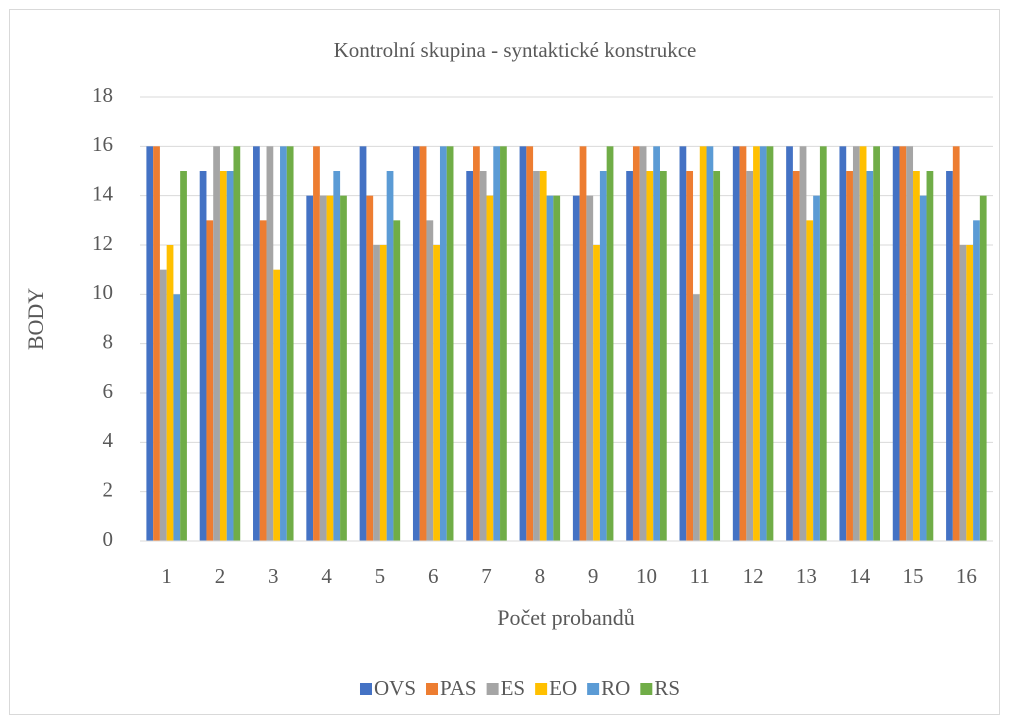 Image resolution: width=1009 pixels, height=724 pixels. What do you see at coordinates (806, 576) in the screenshot?
I see `x-tick-label: 13` at bounding box center [806, 576].